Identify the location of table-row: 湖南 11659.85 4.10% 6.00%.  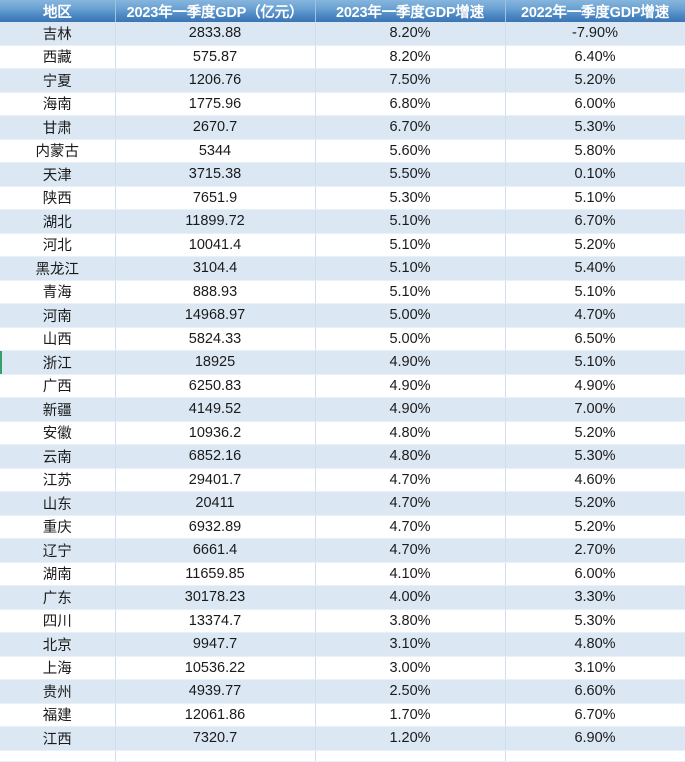
(342, 574).